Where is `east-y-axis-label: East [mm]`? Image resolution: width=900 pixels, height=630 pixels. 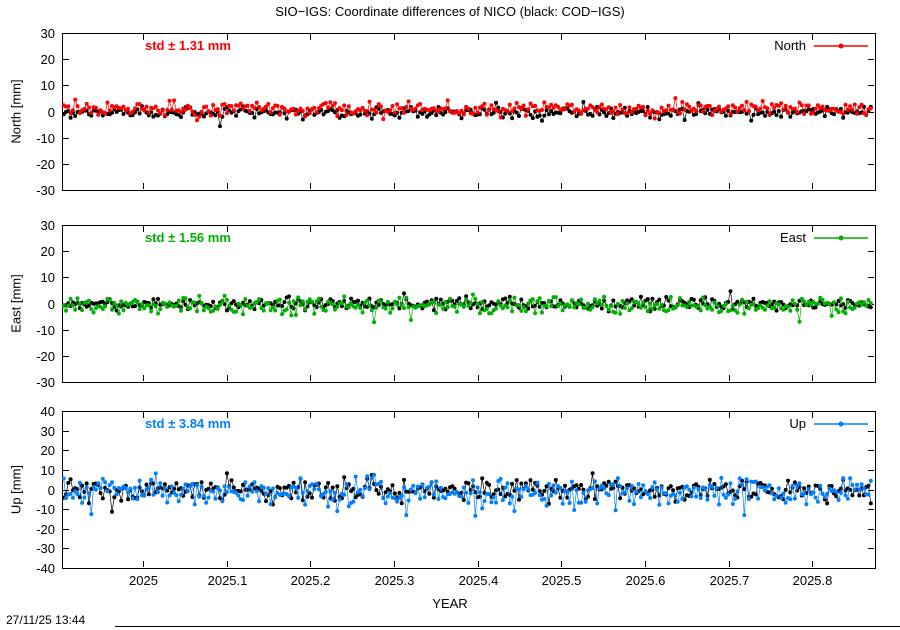
east-y-axis-label: East [mm] is located at coordinates (16, 303).